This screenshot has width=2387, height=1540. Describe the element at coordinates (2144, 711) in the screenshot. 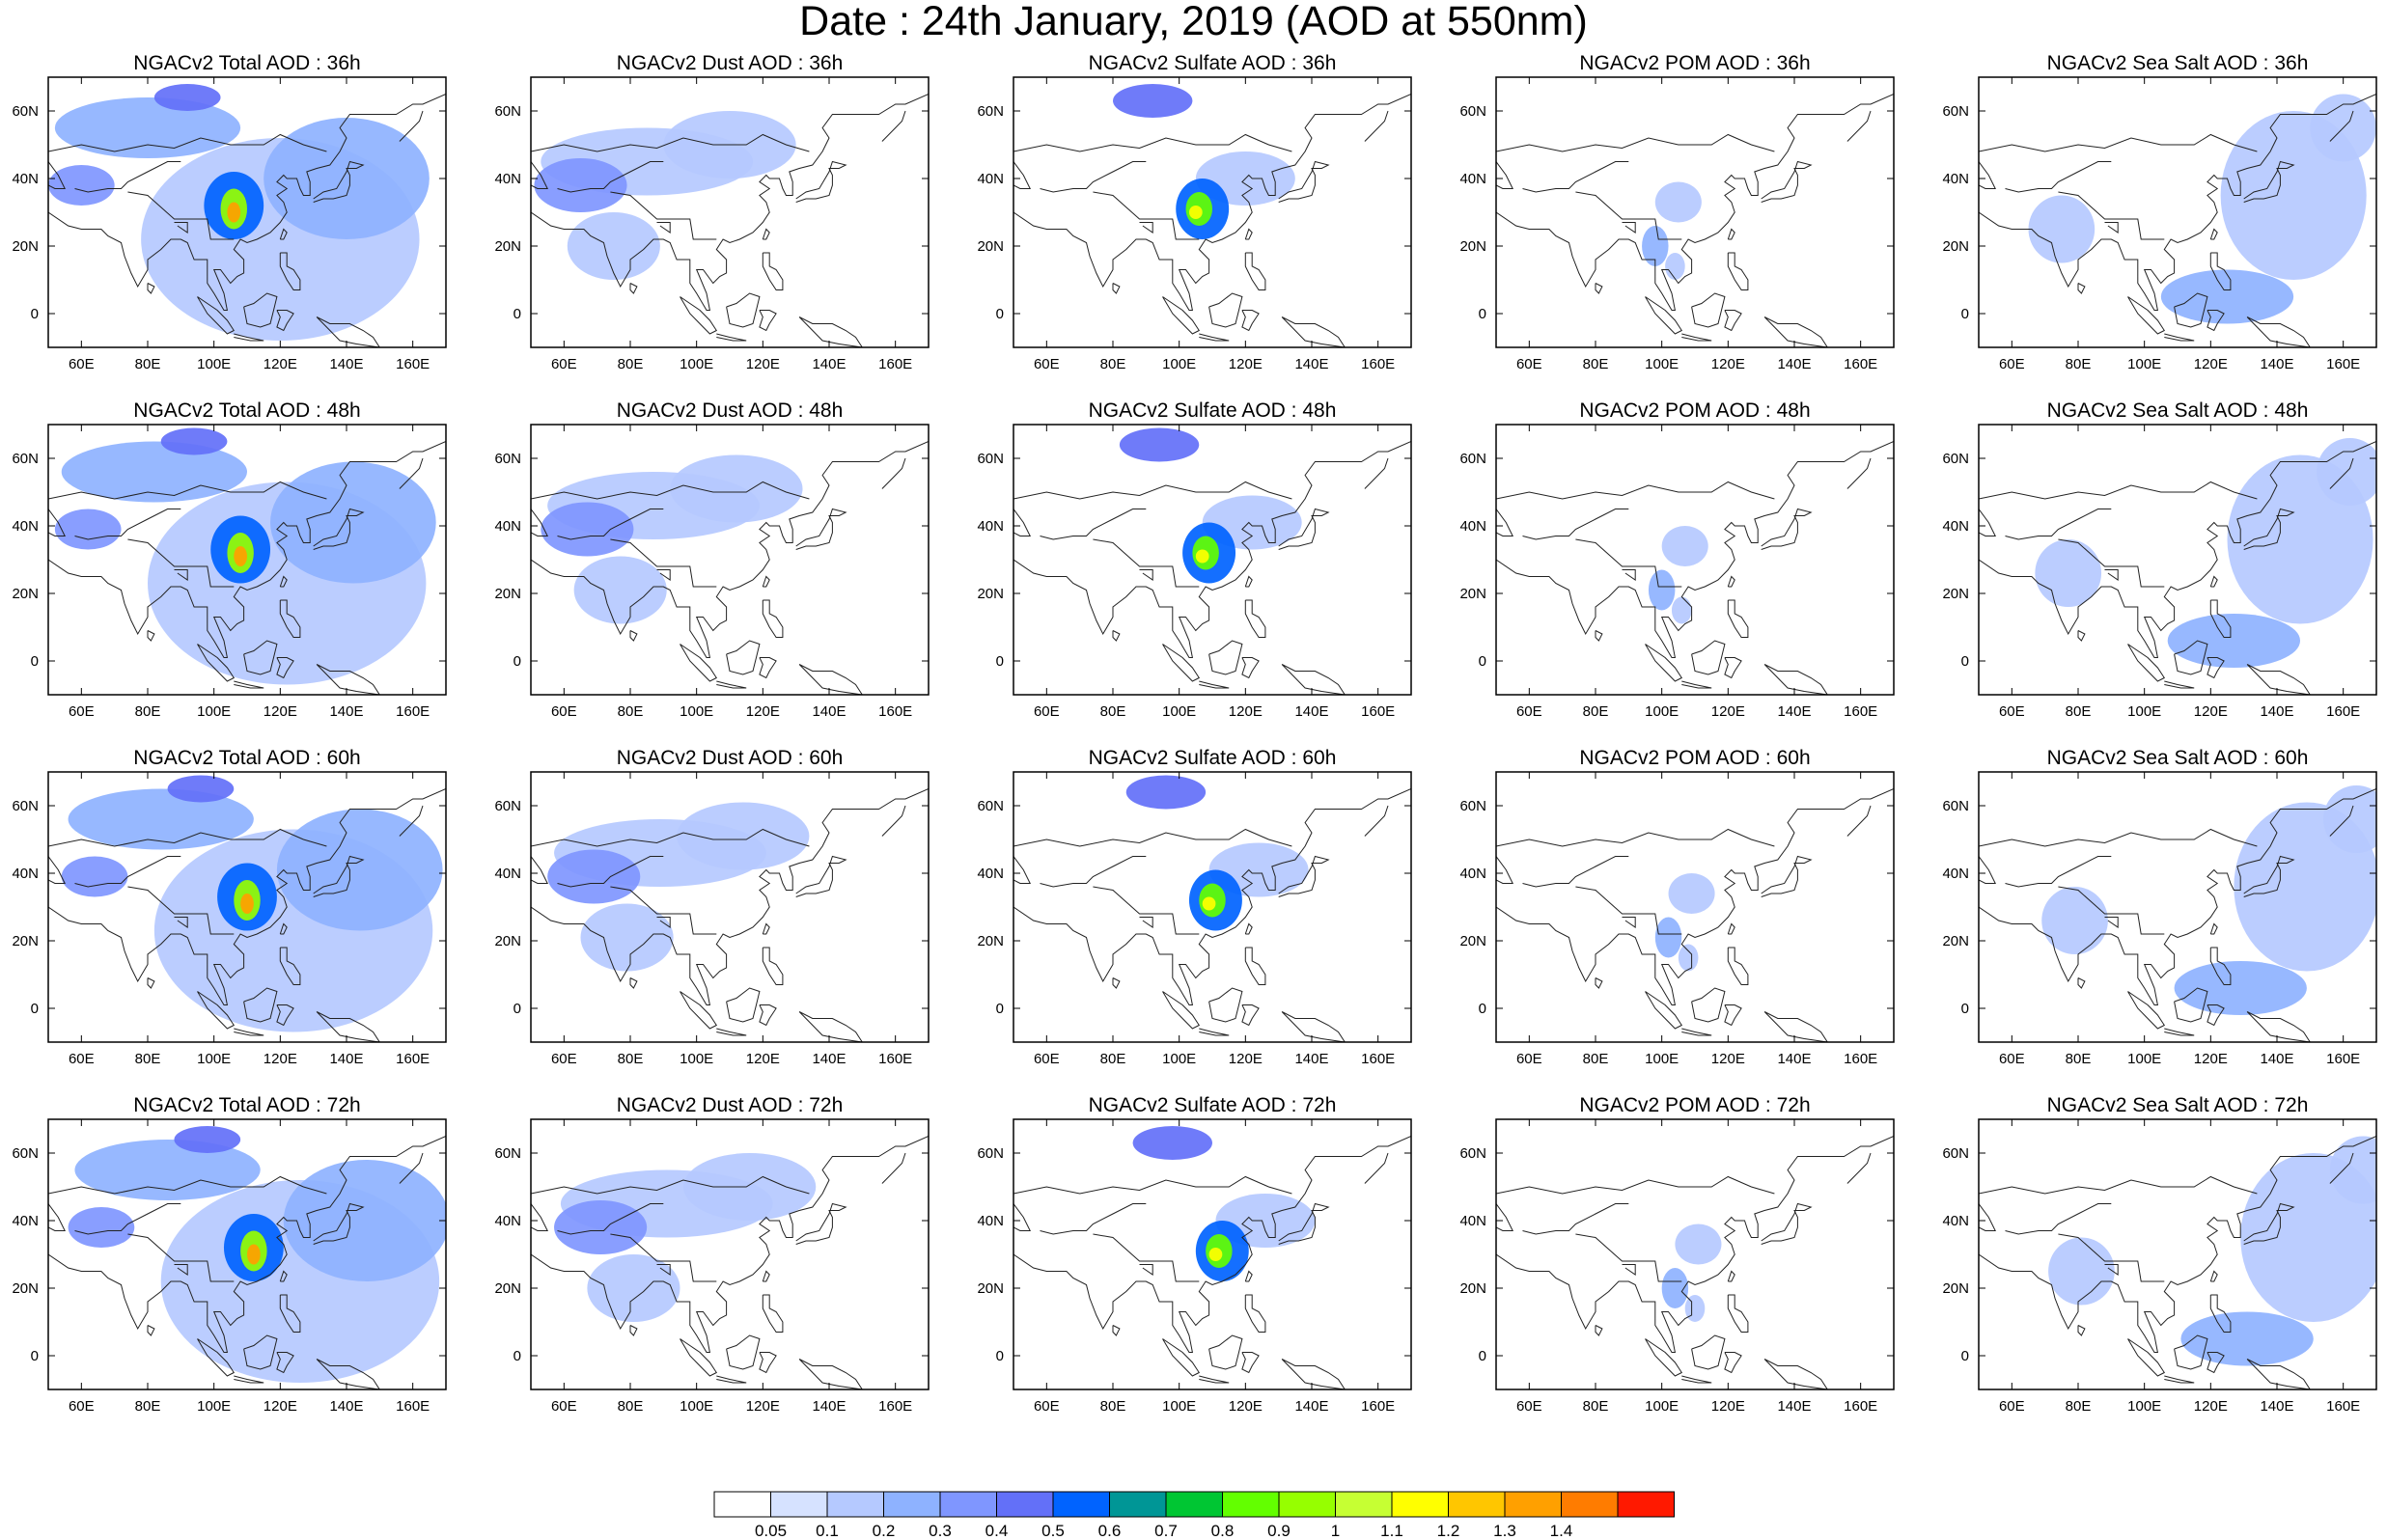

I see `x-tick-label: 100E` at that location.